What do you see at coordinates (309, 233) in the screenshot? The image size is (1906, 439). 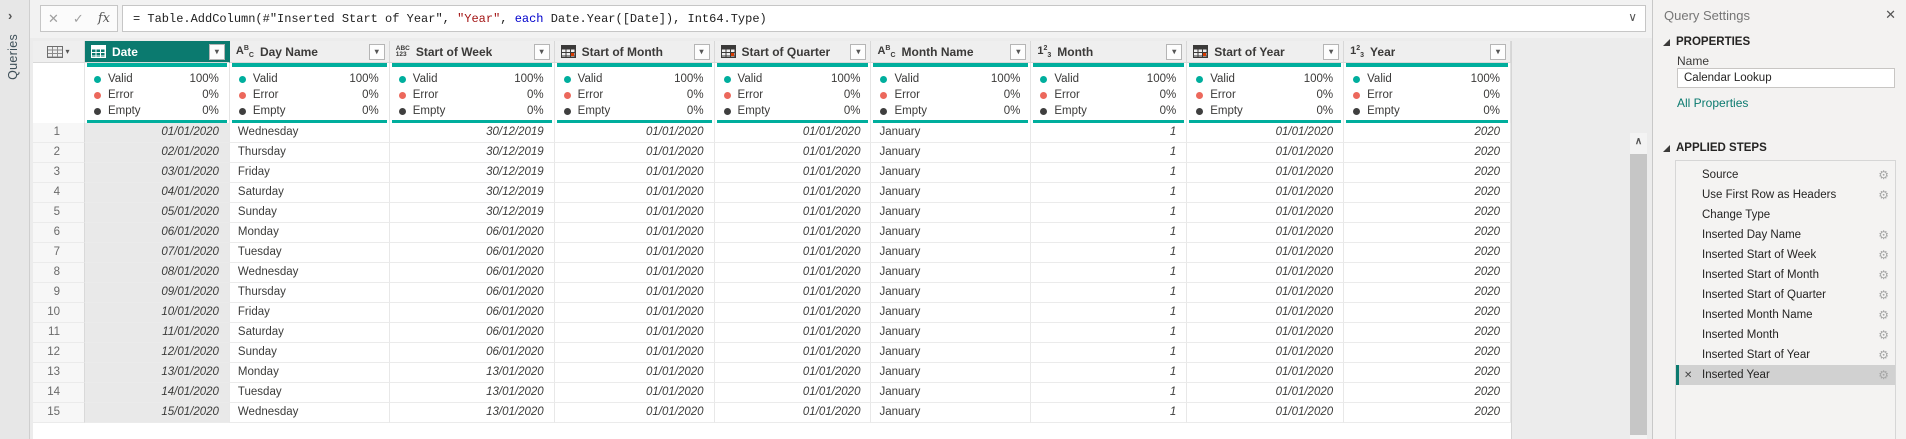 I see `cell-day-name: Monday` at bounding box center [309, 233].